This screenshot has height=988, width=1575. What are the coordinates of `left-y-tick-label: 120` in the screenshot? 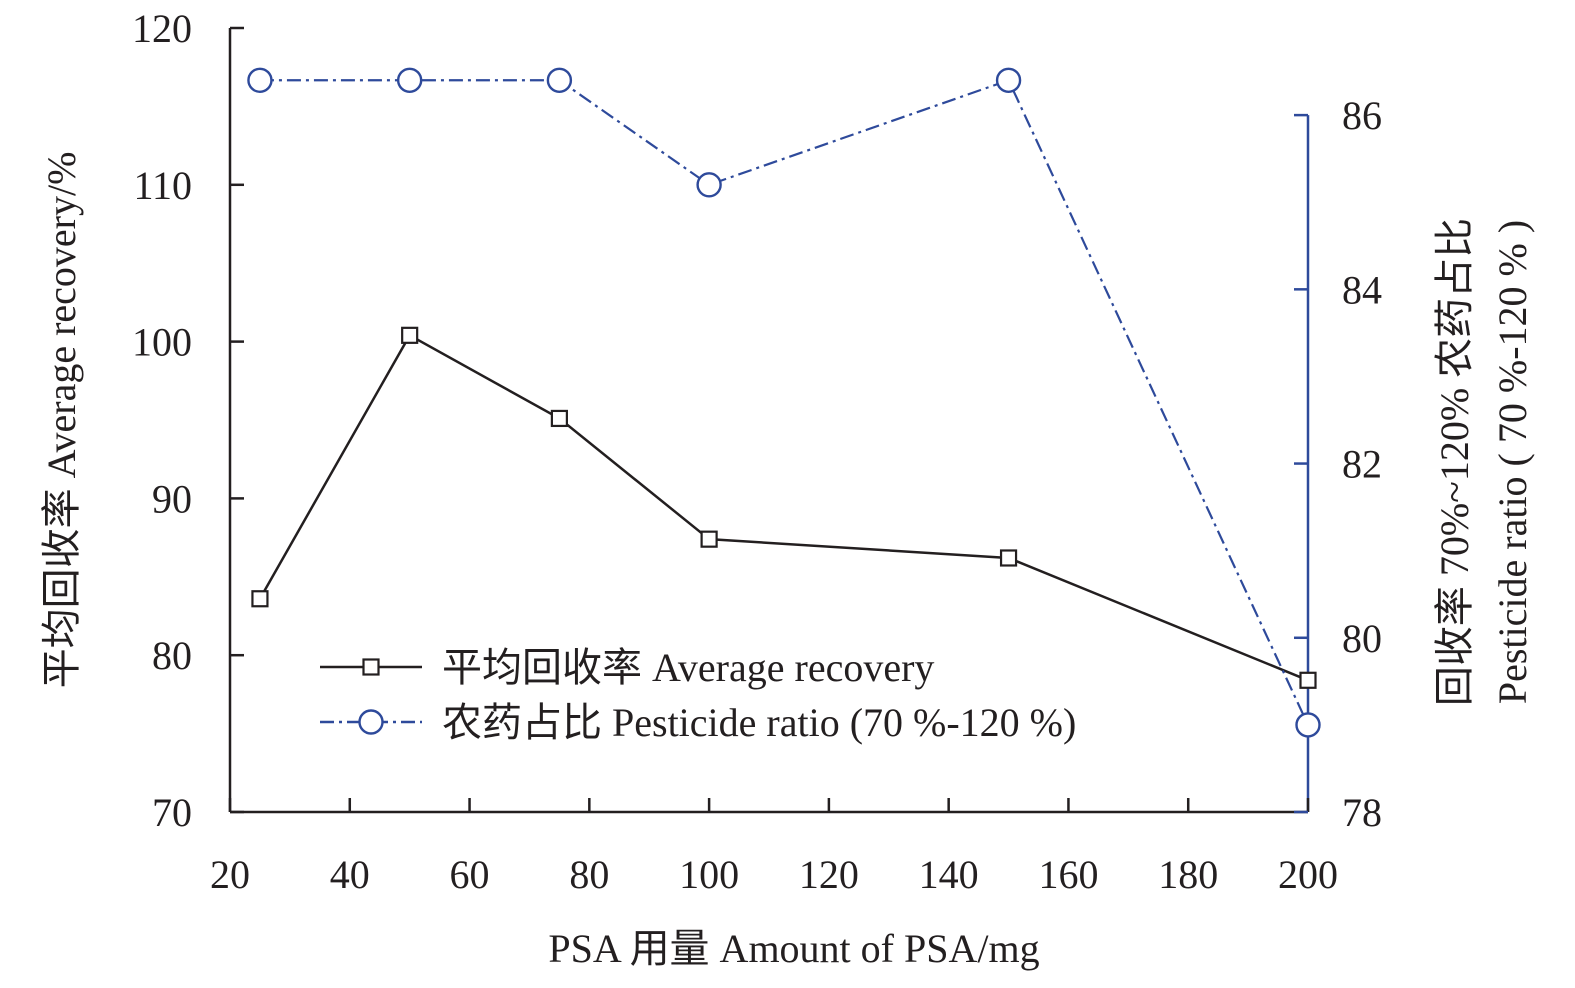 It's located at (162, 28).